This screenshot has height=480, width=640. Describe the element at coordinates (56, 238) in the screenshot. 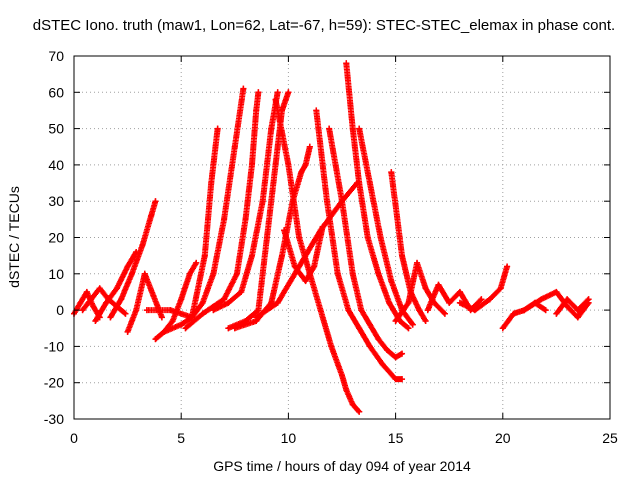

I see `y-tick-label-20: 20` at that location.